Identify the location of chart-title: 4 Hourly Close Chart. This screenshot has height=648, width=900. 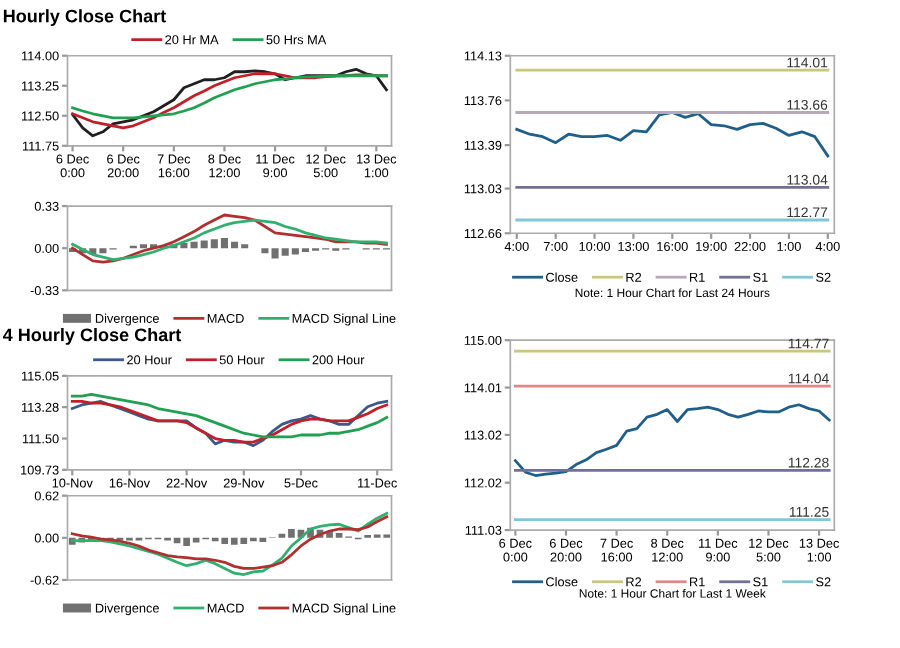
(92, 336).